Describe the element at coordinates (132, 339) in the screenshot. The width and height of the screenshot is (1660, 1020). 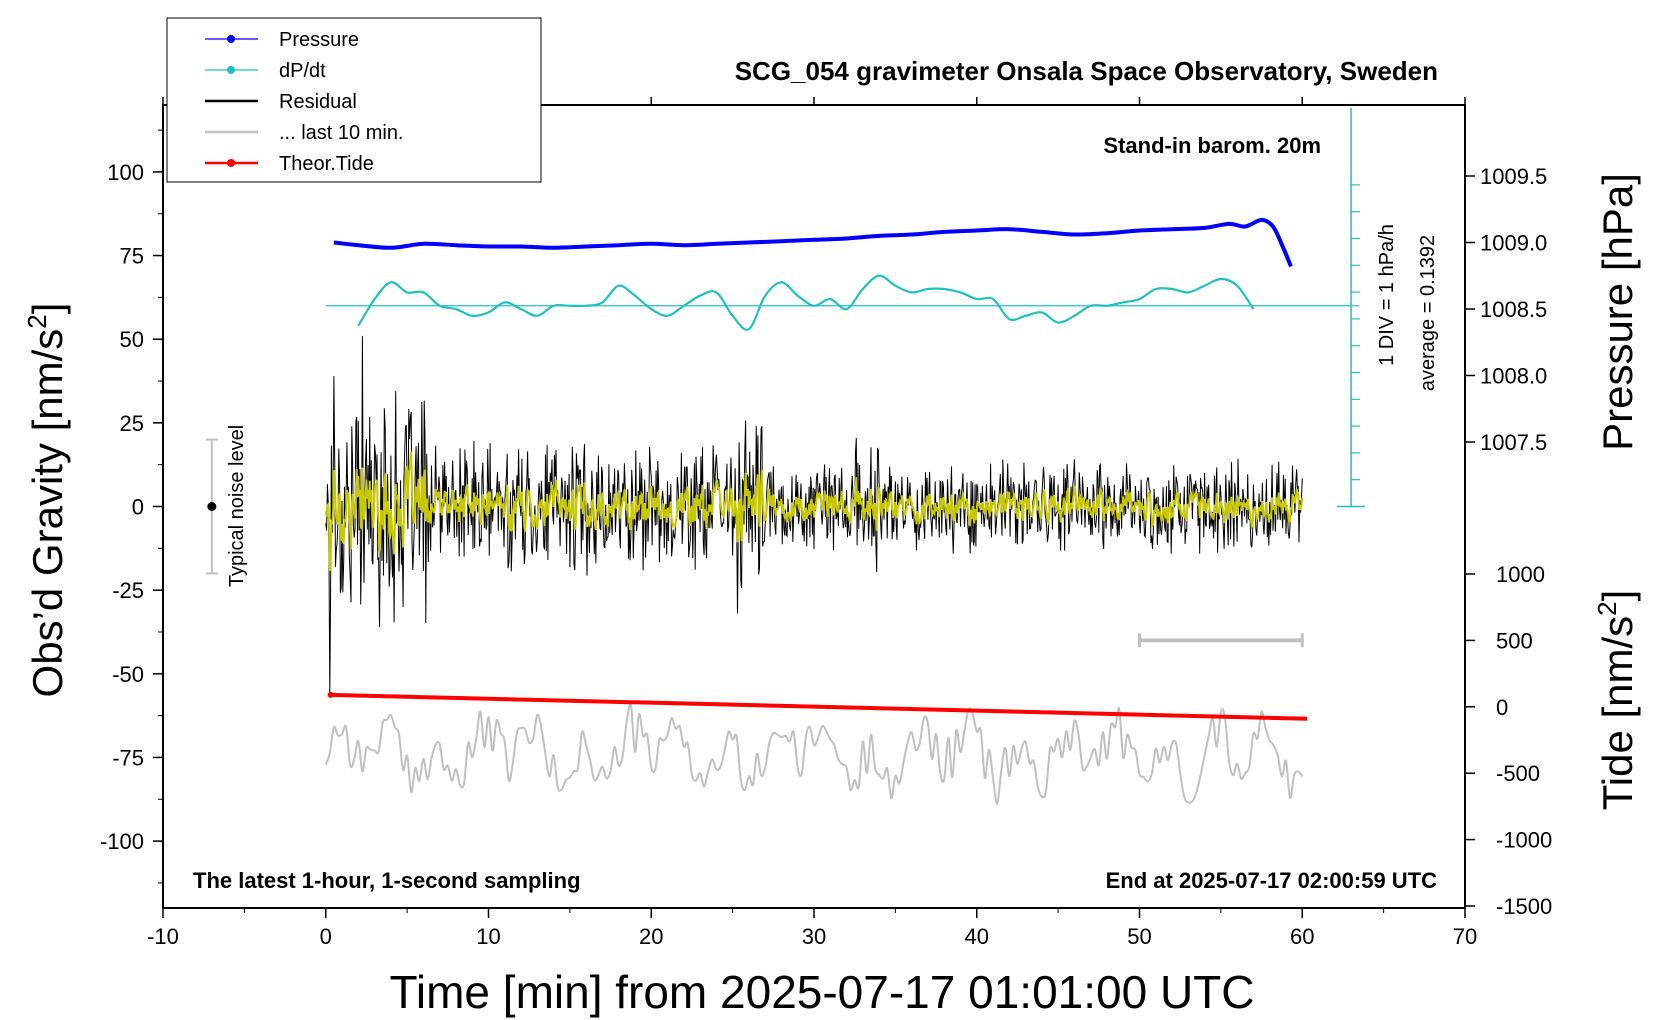
I see `y-tick-label: 50` at that location.